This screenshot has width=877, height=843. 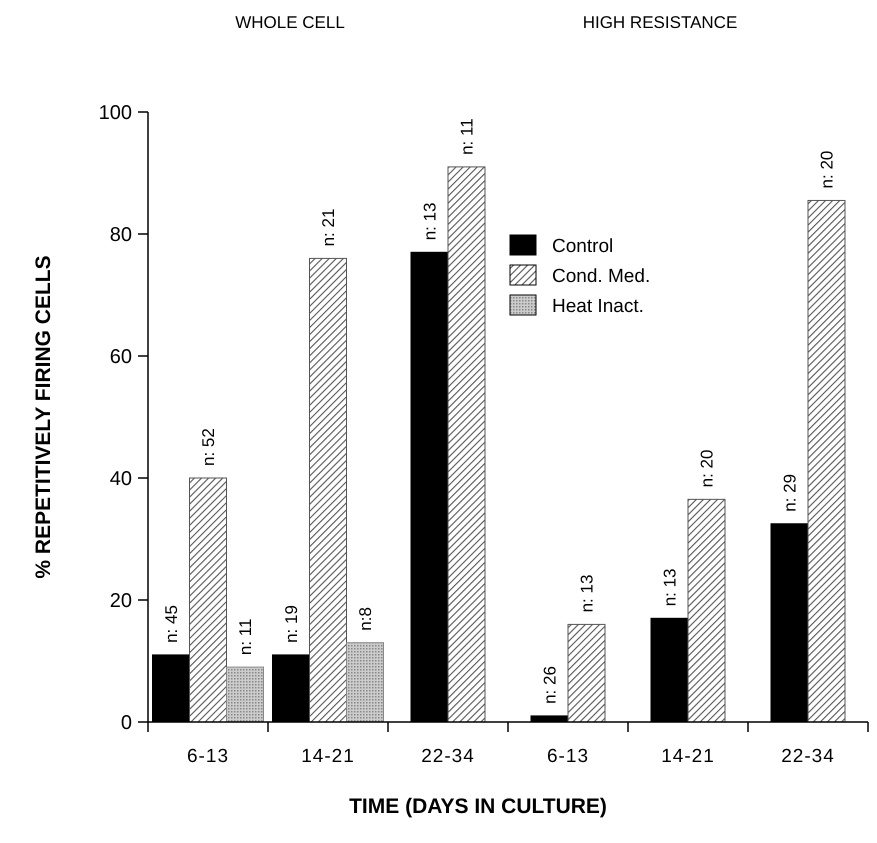 What do you see at coordinates (126, 723) in the screenshot?
I see `y-tick-label: 0` at bounding box center [126, 723].